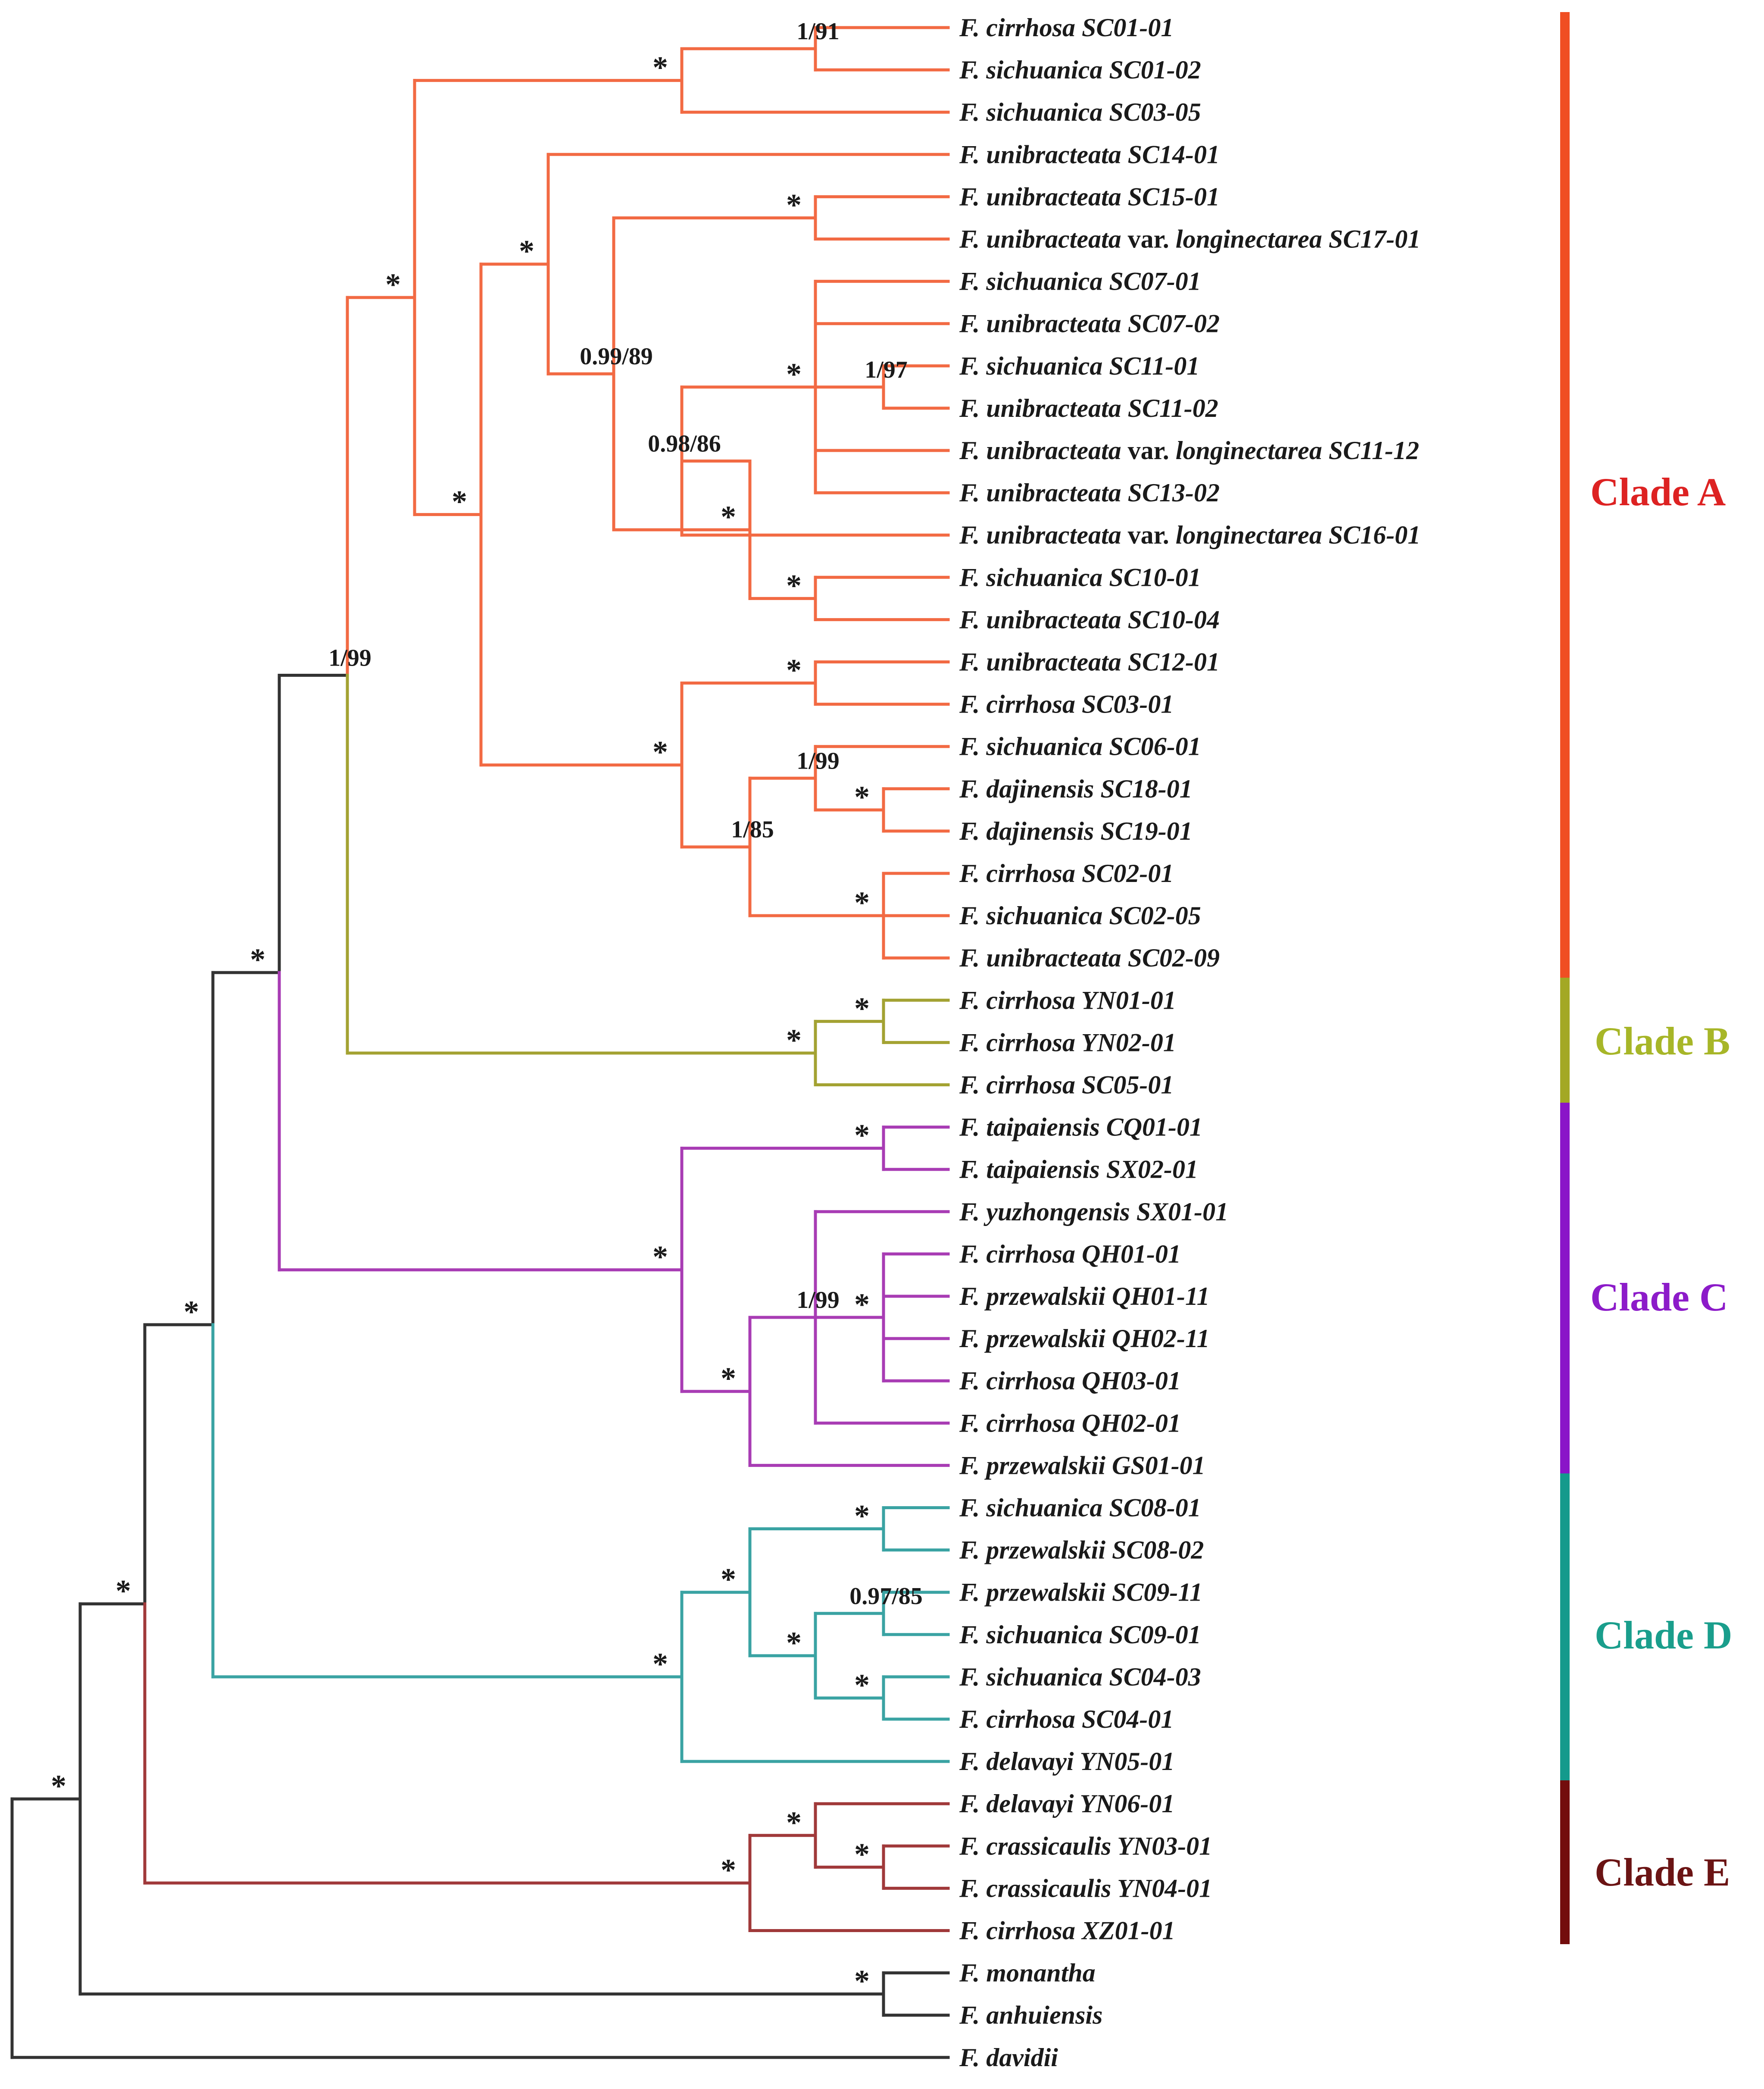  Describe the element at coordinates (1080, 281) in the screenshot. I see `taxon-label: F. sichuanica SC07-01` at that location.